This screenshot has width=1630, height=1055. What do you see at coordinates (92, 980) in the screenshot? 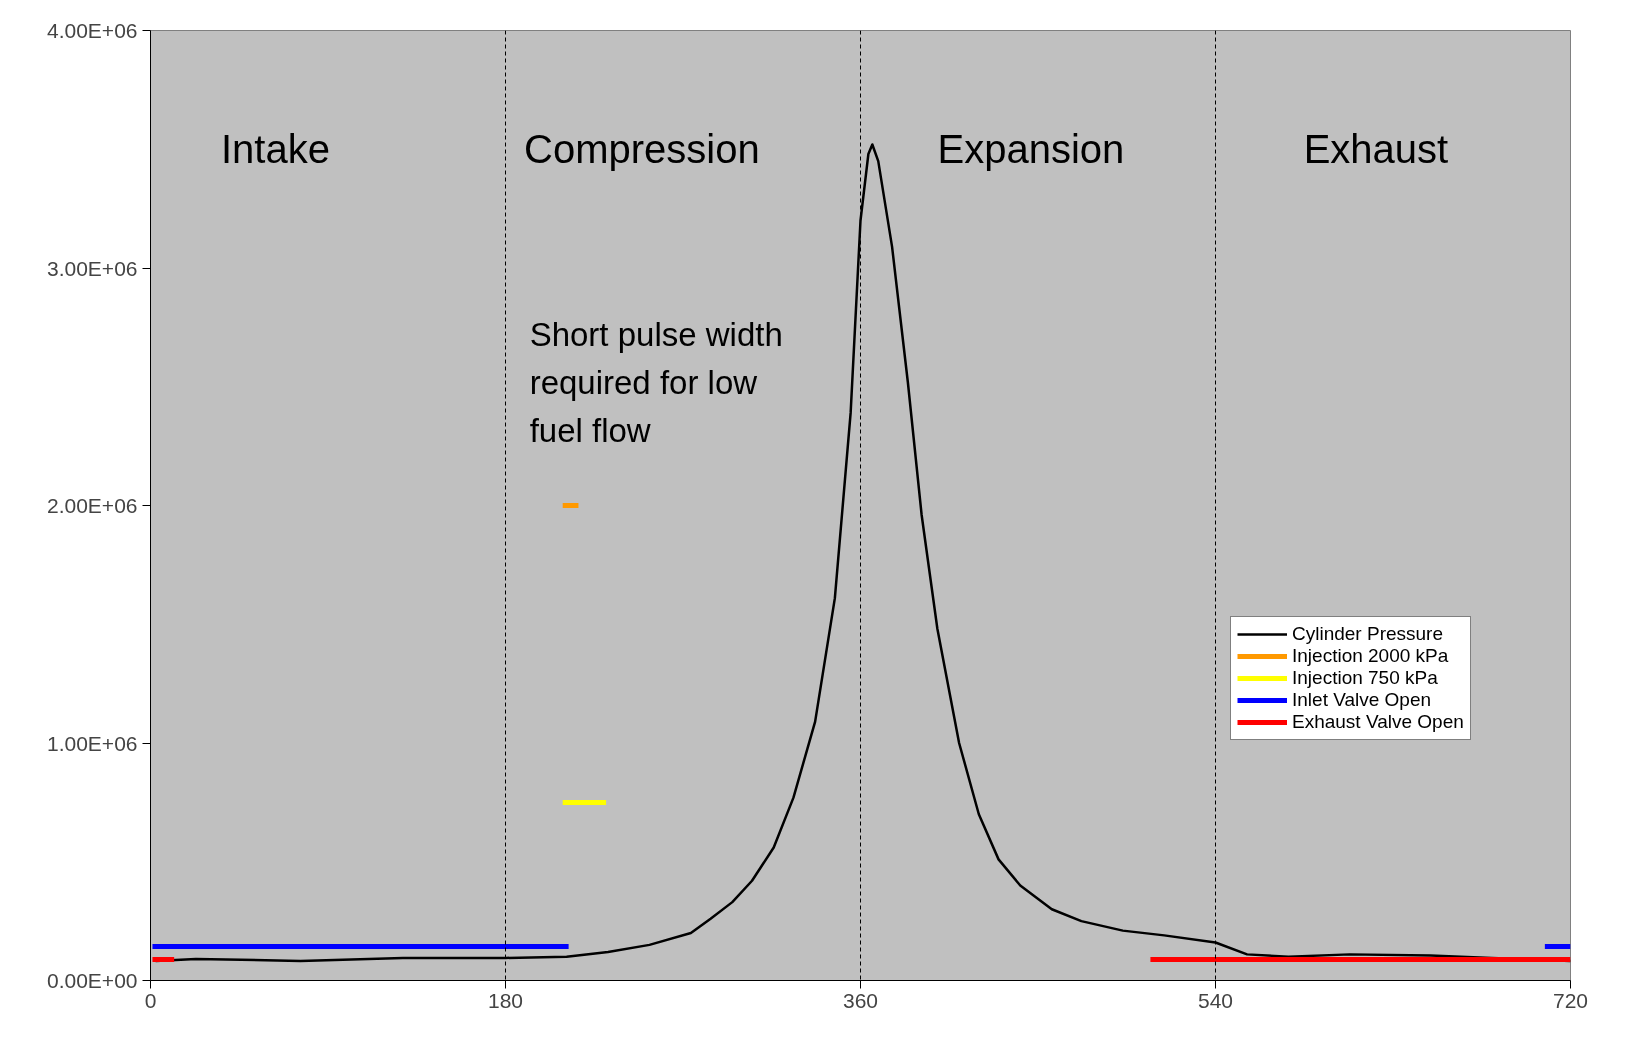
I see `y-tick-label: 0.00E+00` at bounding box center [92, 980].